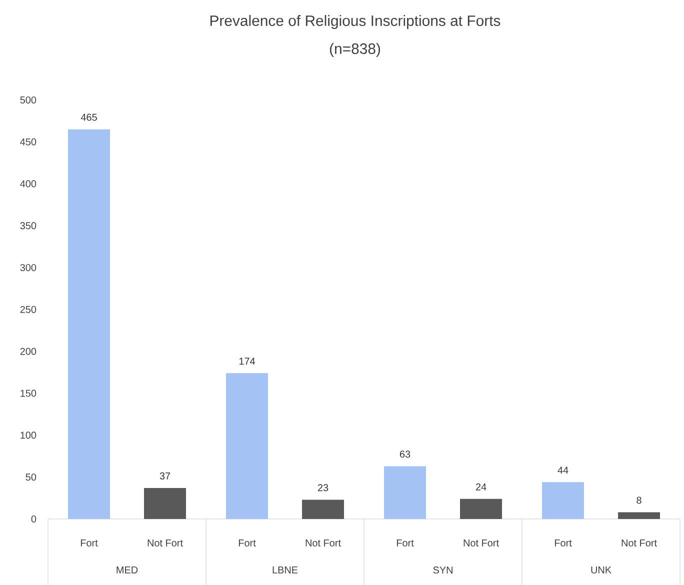 This screenshot has height=585, width=684. Describe the element at coordinates (639, 500) in the screenshot. I see `data-label: 8` at that location.